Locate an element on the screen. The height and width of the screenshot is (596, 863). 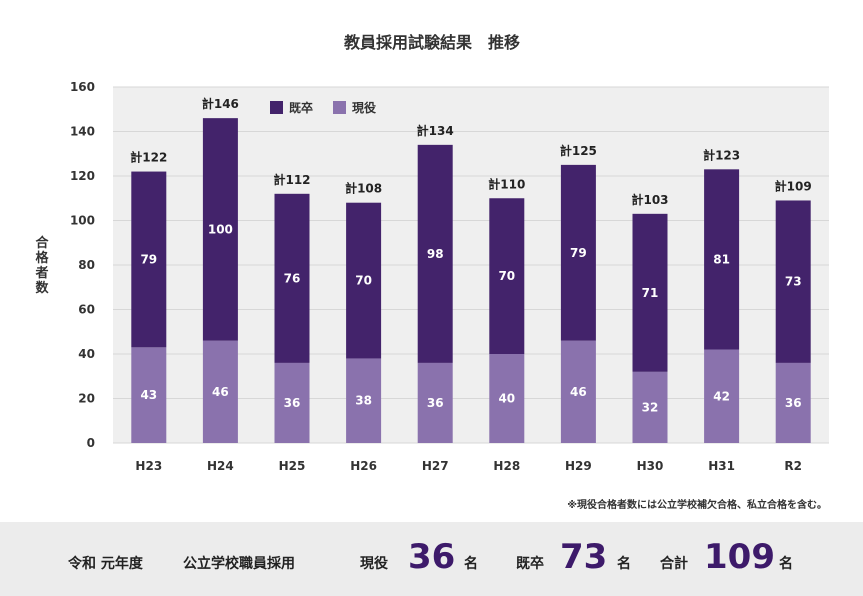
summary-total-value: 109 is located at coordinates (739, 557).